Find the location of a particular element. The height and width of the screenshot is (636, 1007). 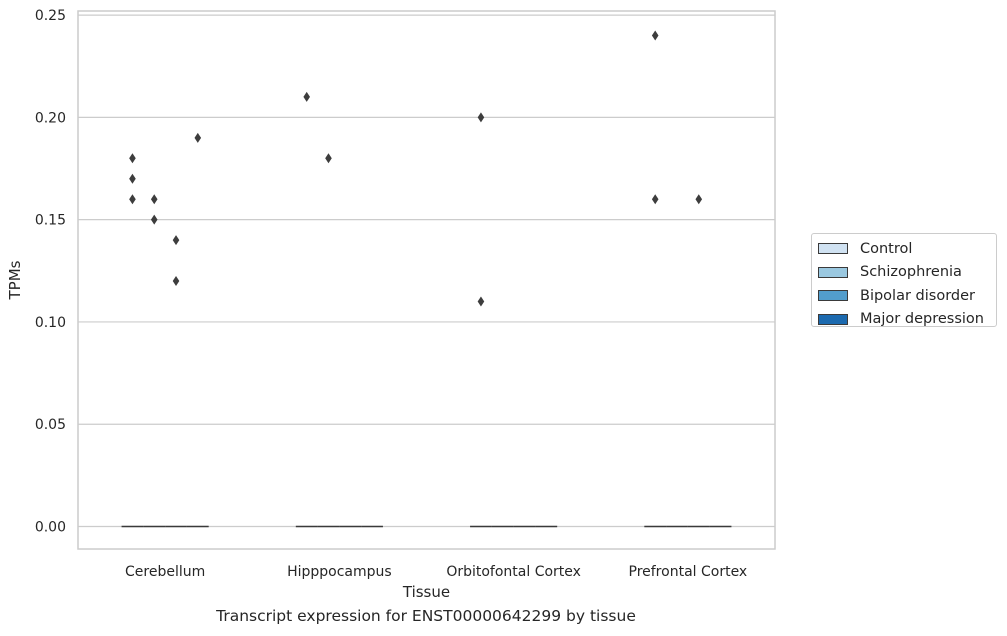

y-tick-label: 0.00 is located at coordinates (50, 527).